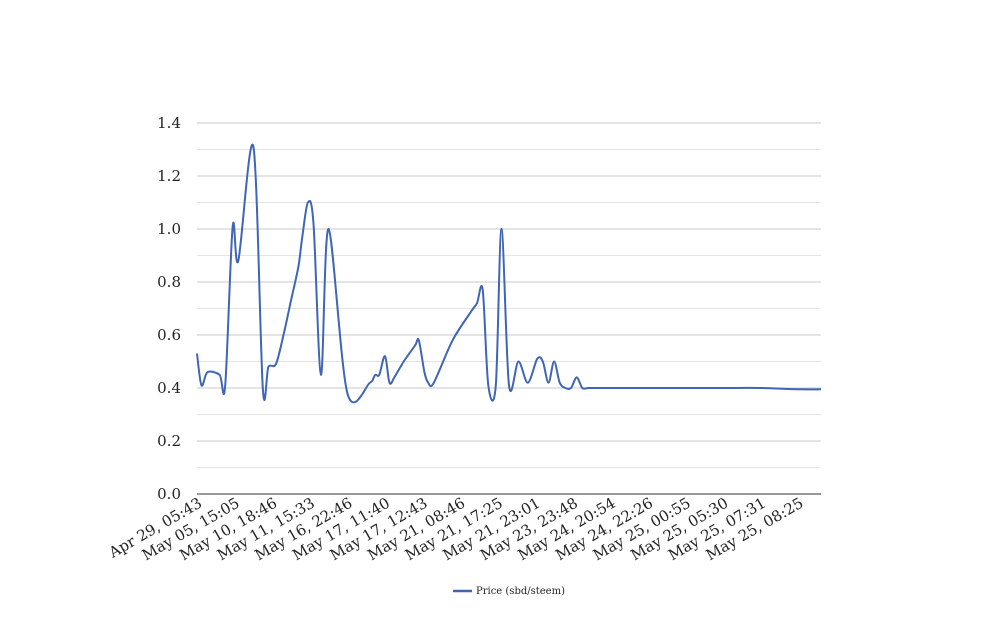 Image resolution: width=1008 pixels, height=620 pixels. I want to click on y-tick-label: 0.2, so click(169, 441).